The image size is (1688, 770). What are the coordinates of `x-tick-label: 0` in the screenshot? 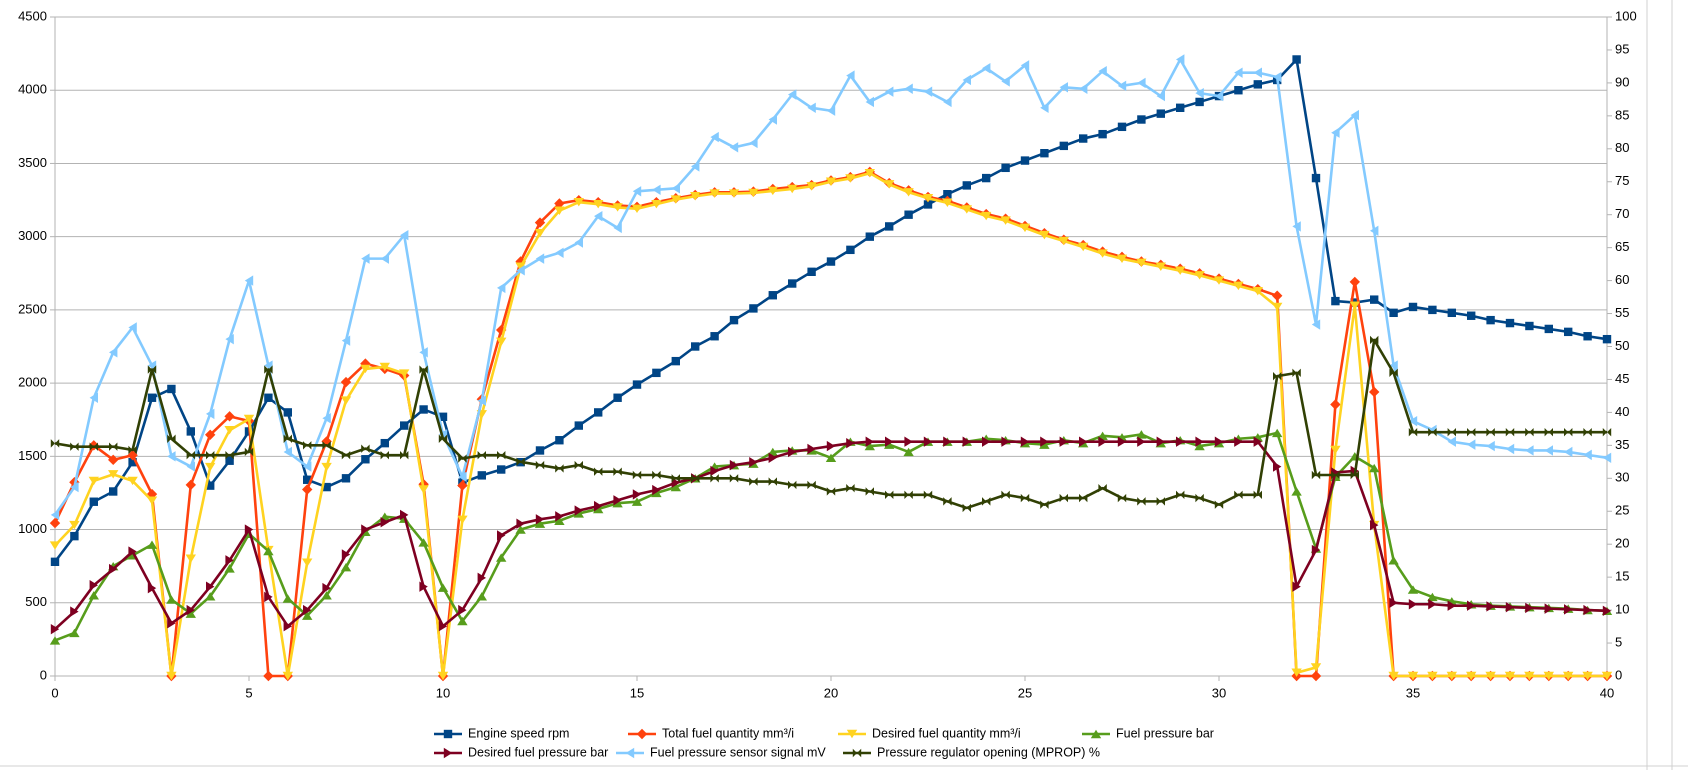 It's located at (54, 692).